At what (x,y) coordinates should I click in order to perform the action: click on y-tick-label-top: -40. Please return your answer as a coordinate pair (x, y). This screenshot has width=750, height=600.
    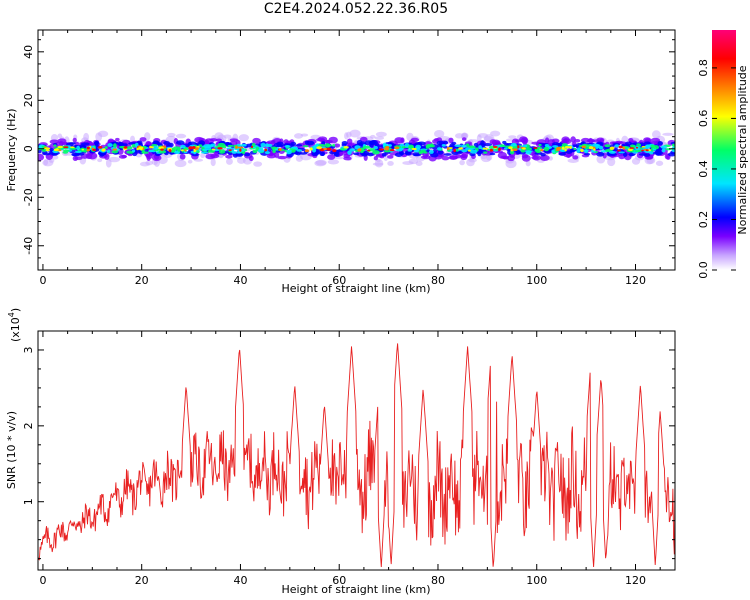
    Looking at the image, I should click on (28, 246).